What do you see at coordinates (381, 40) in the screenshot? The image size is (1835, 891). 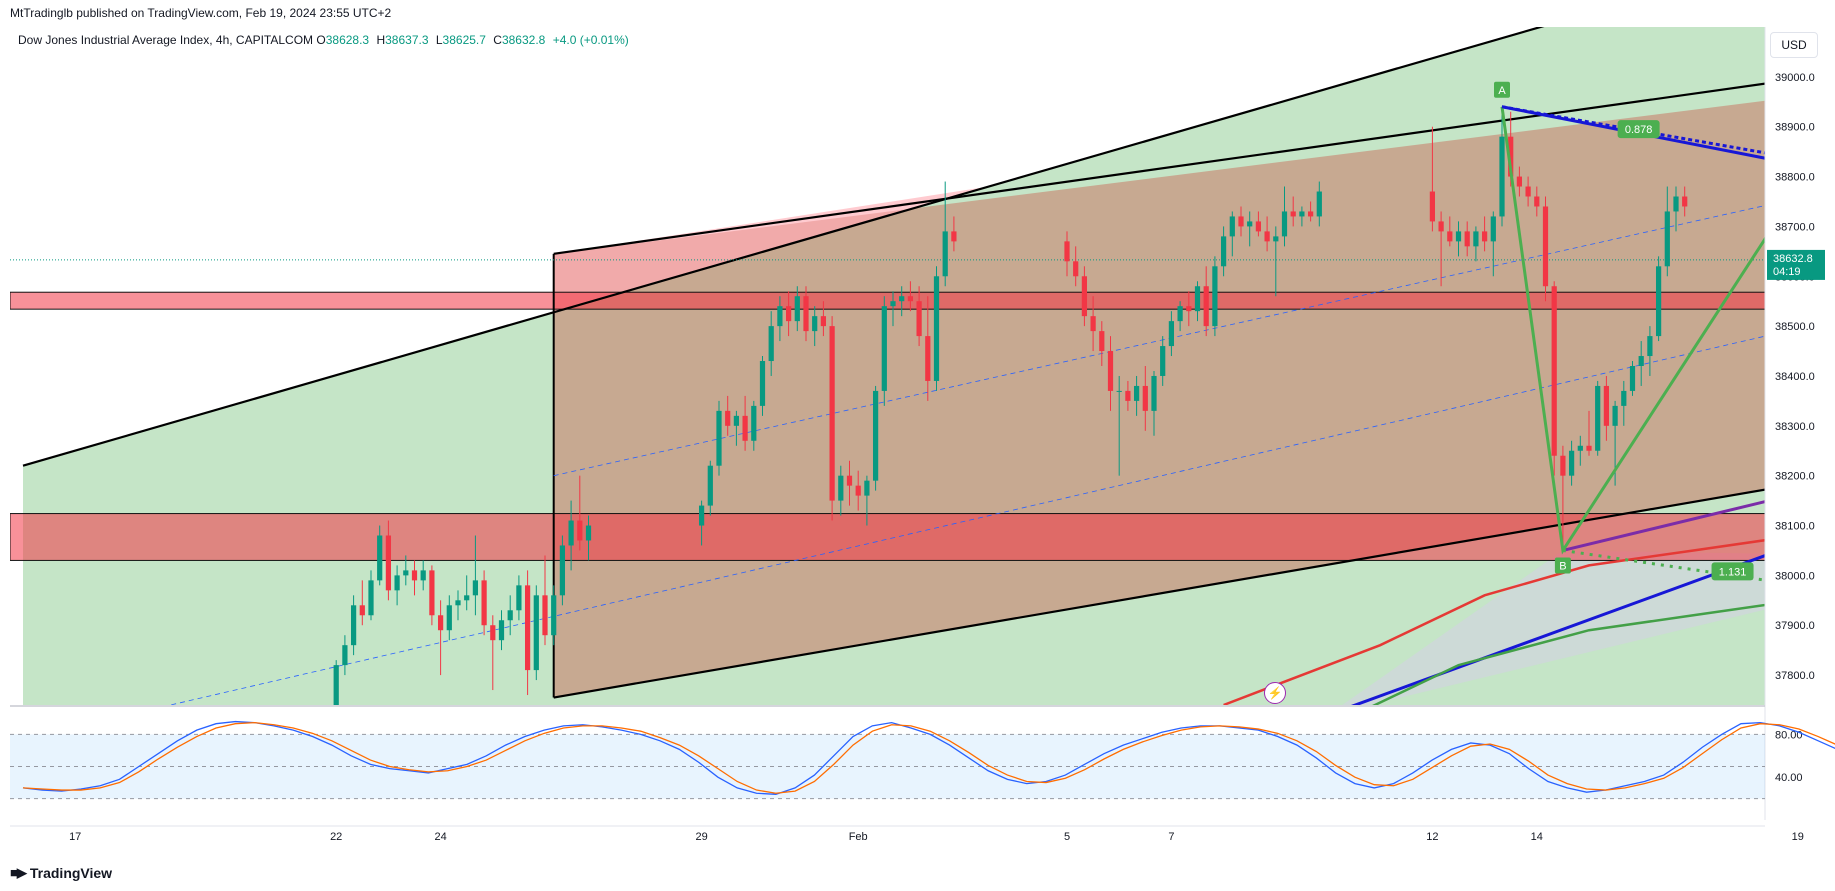 I see `high-label: H` at bounding box center [381, 40].